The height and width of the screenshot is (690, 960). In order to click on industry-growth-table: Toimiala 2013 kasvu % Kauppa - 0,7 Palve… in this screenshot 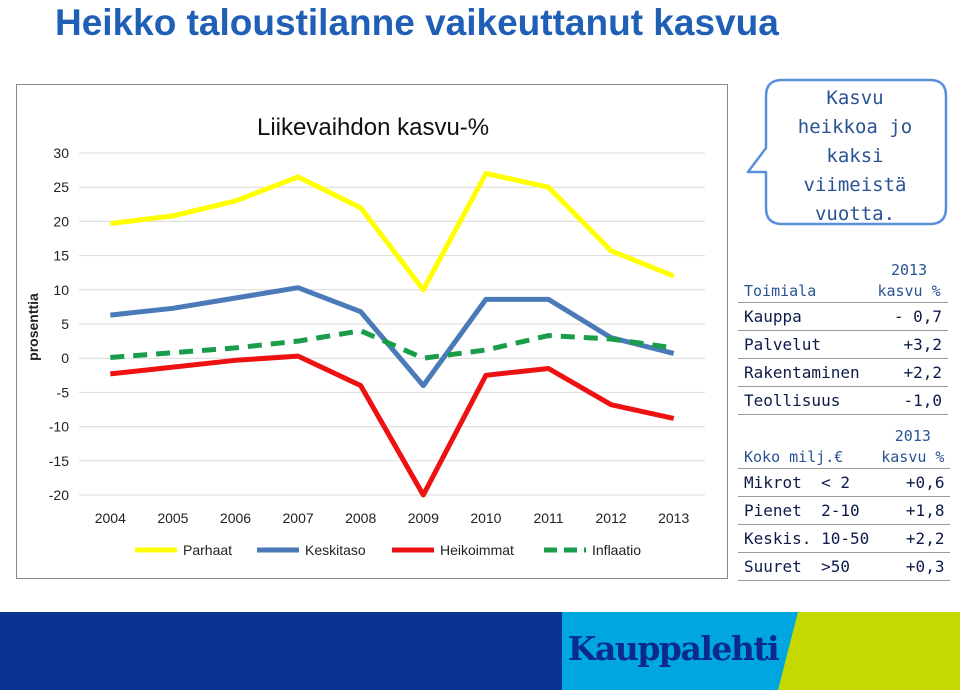, I will do `click(843, 333)`.